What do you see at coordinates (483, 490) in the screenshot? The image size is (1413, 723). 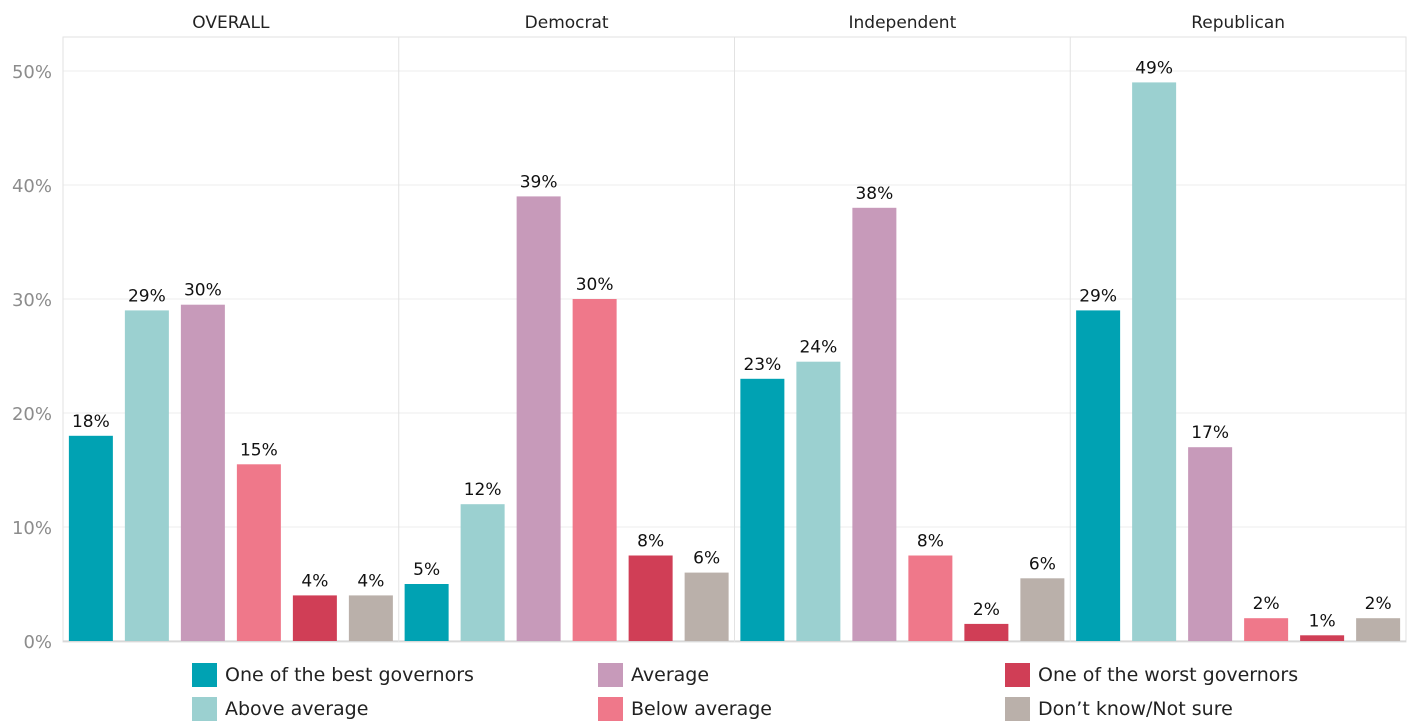 I see `data-label-1-1: 12%` at bounding box center [483, 490].